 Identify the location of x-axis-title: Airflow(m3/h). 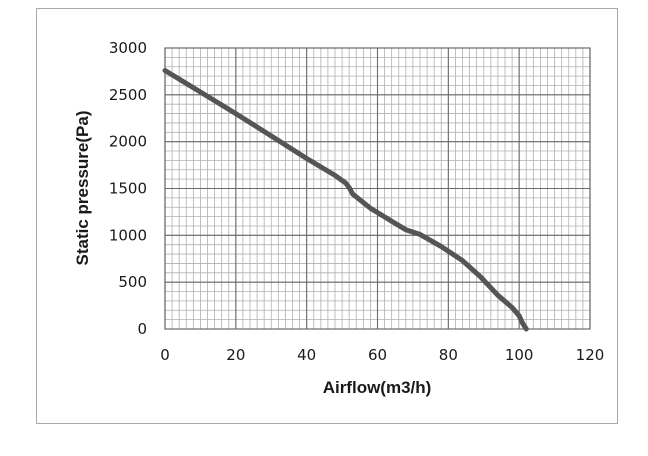
(377, 387).